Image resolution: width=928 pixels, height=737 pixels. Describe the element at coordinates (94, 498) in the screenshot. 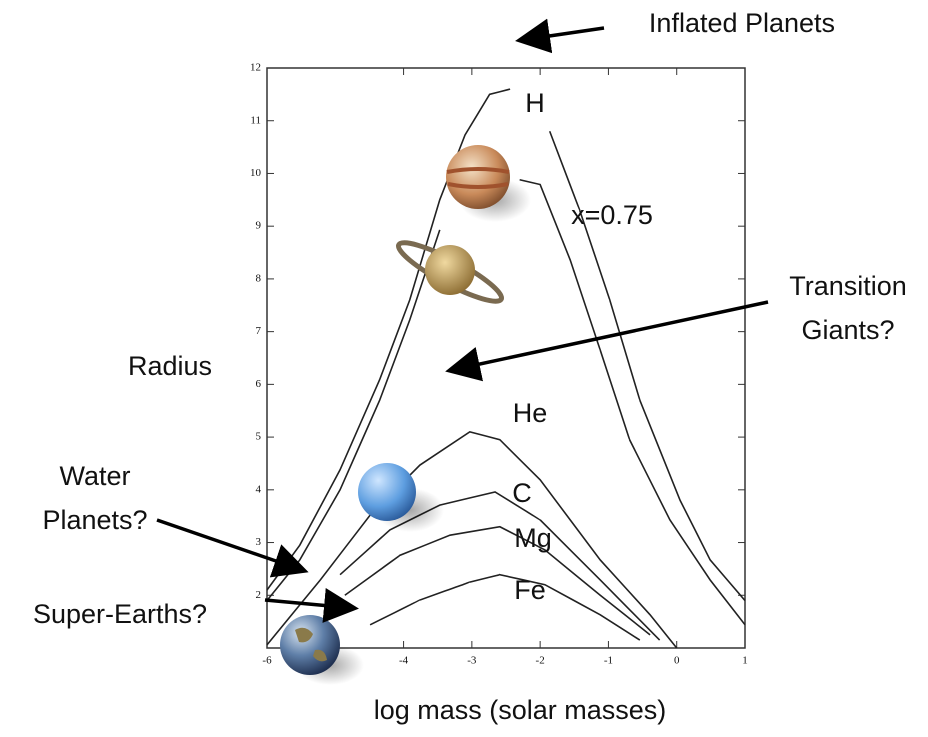

I see `annotation: Water Planets?` at that location.